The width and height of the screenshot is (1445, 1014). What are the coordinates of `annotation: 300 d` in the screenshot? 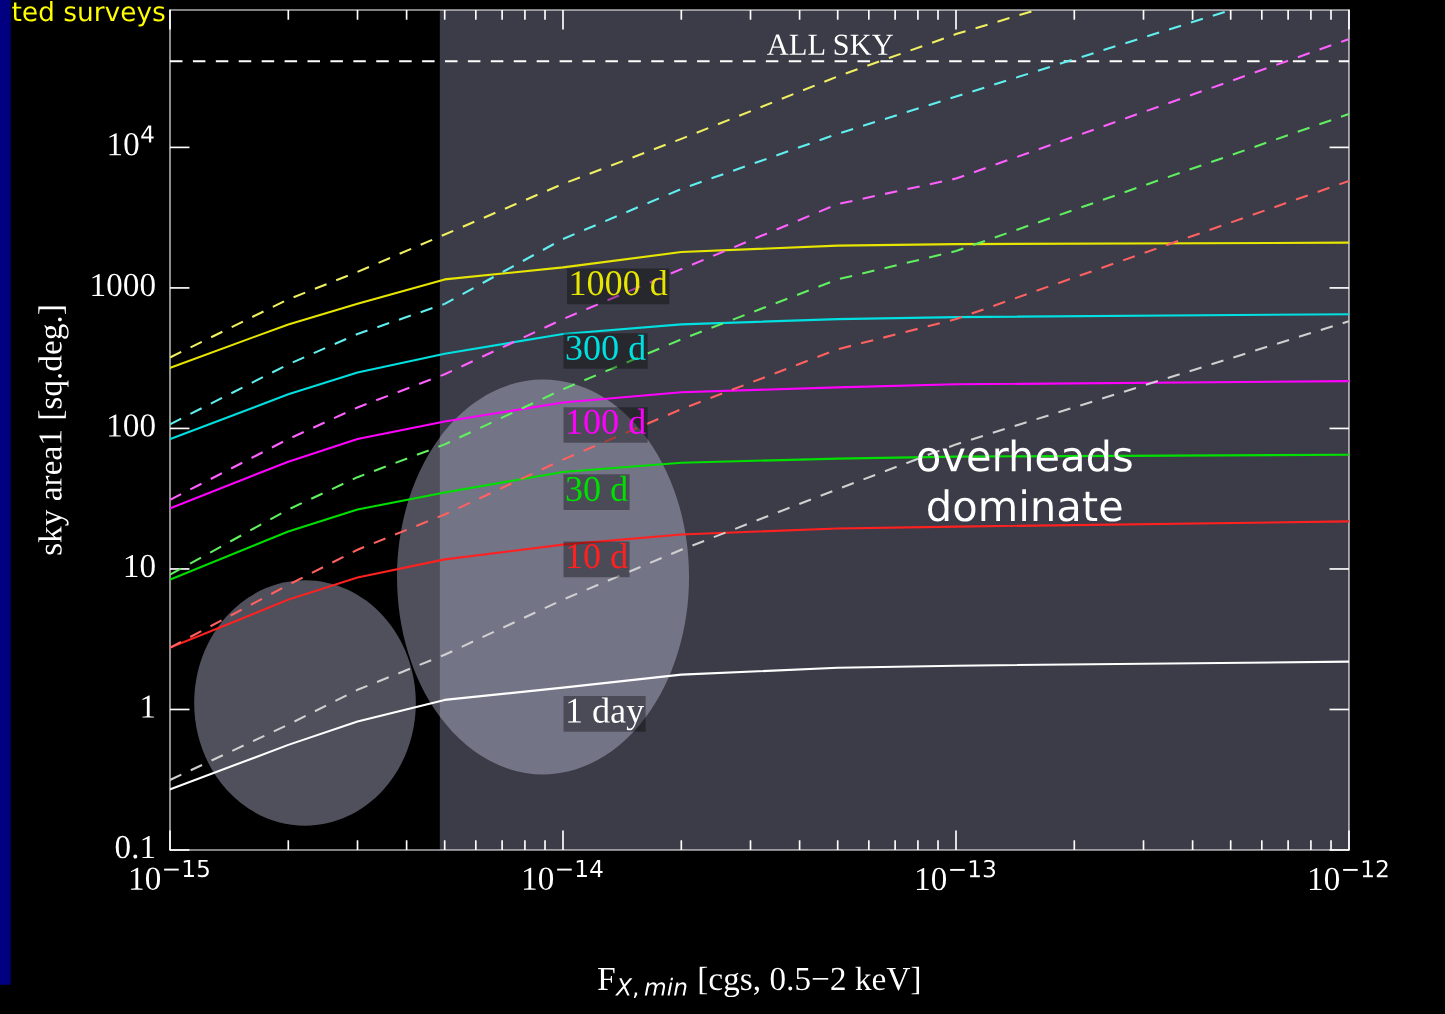 It's located at (606, 347).